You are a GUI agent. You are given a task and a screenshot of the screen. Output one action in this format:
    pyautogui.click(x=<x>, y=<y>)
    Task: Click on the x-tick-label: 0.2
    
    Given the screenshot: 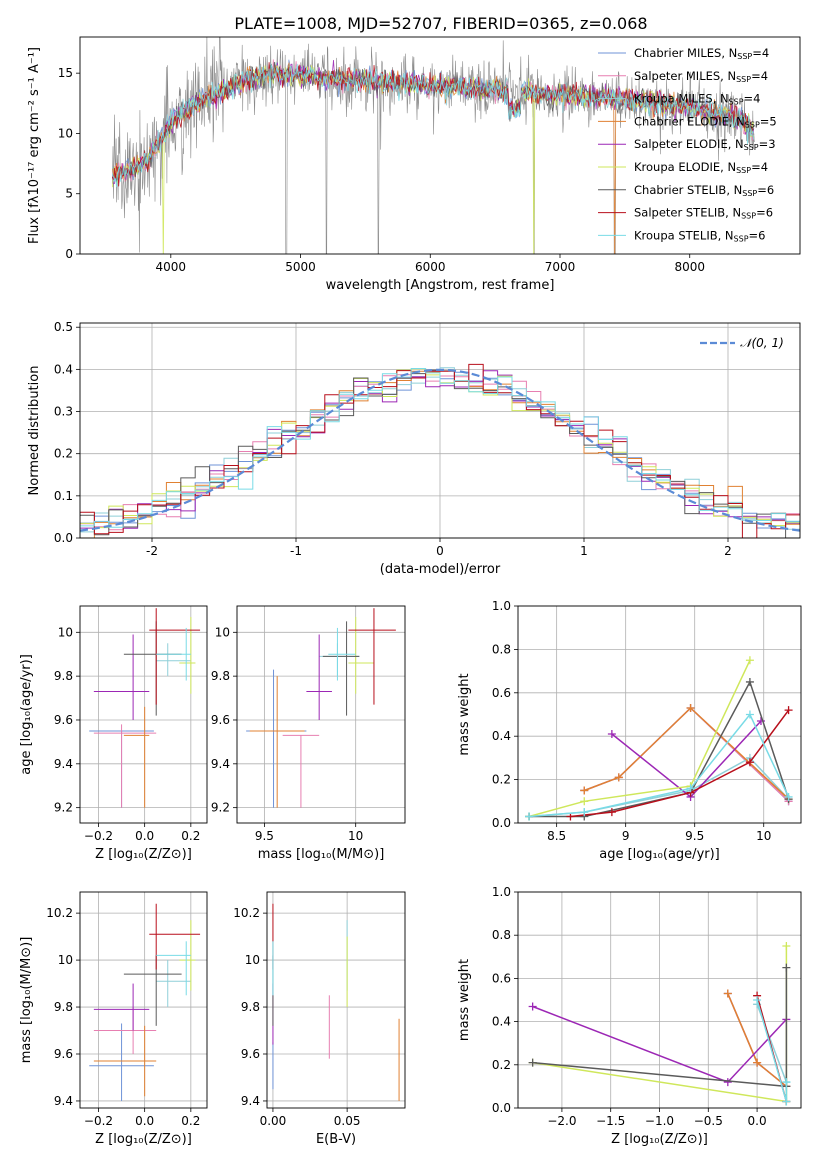 What is the action you would take?
    pyautogui.click(x=190, y=836)
    